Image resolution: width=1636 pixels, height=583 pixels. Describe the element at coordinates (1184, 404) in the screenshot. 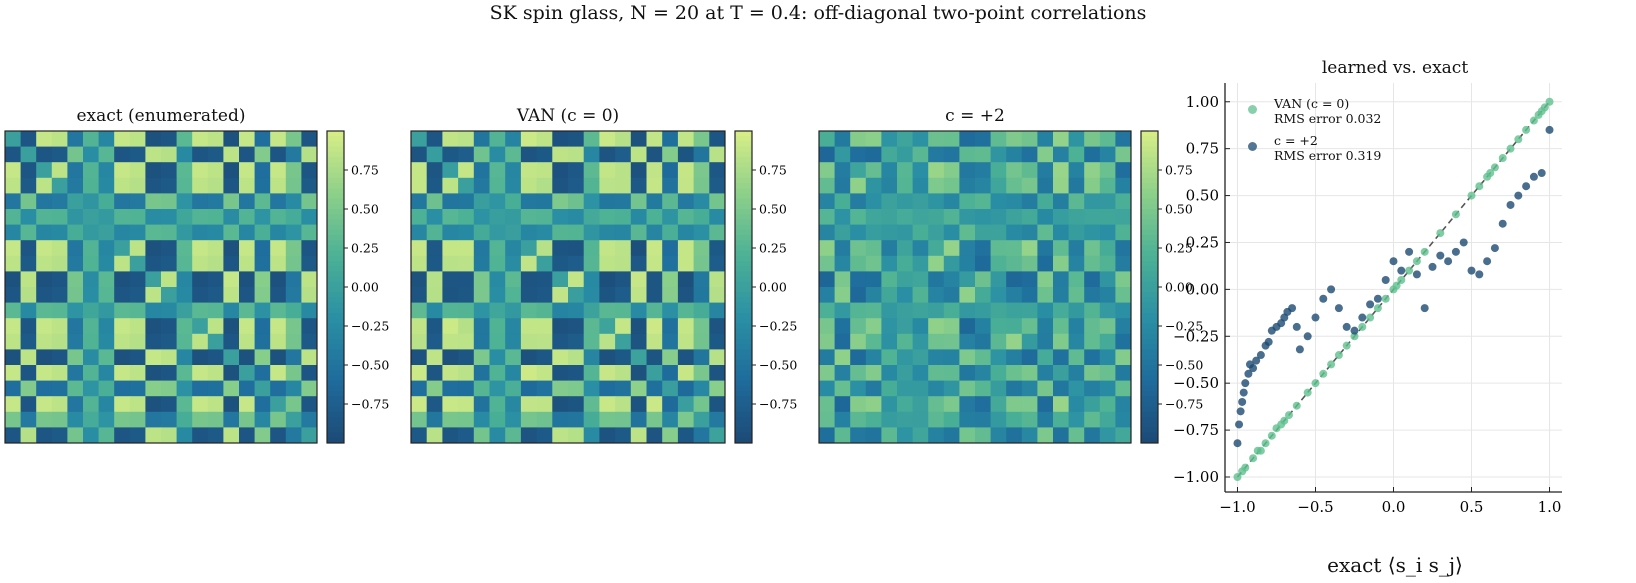

I see `colorbar-tick-label: −0.75` at that location.